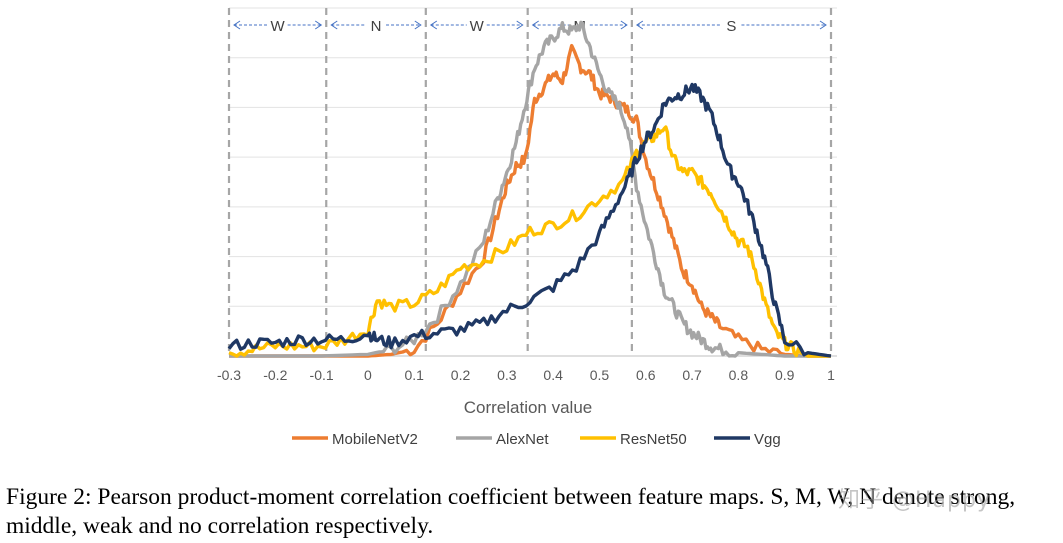 The height and width of the screenshot is (543, 1063). What do you see at coordinates (414, 375) in the screenshot?
I see `x-tick-label: 0.1` at bounding box center [414, 375].